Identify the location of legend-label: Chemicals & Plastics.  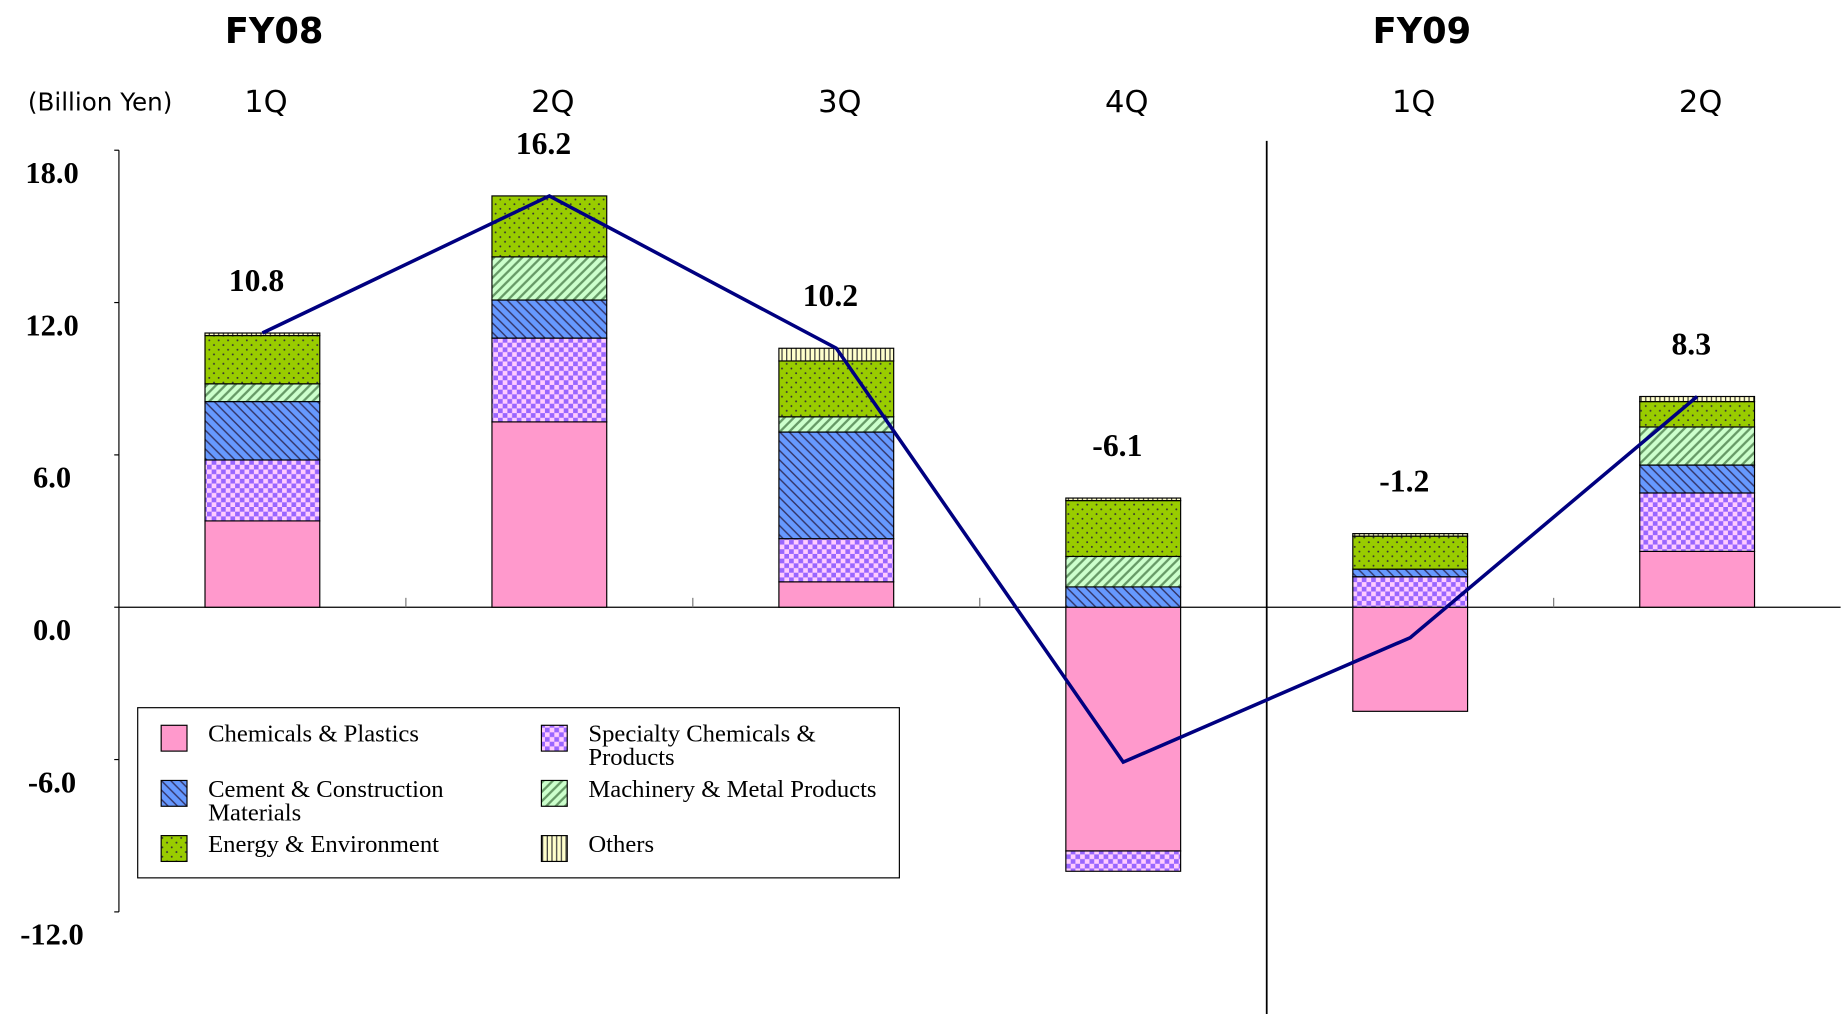
(313, 734).